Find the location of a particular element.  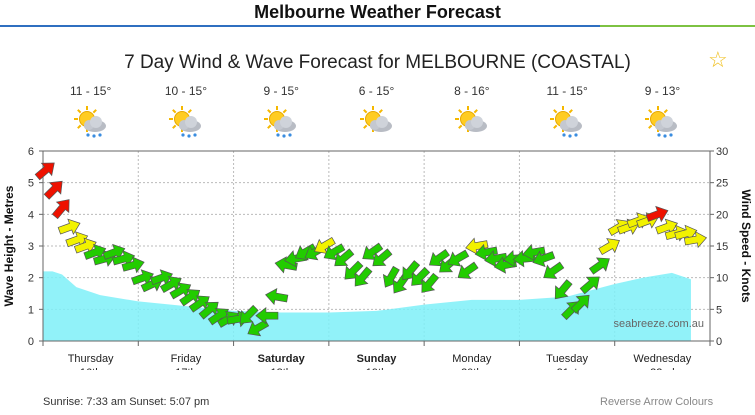

y2-tick-label: 10 is located at coordinates (722, 279).